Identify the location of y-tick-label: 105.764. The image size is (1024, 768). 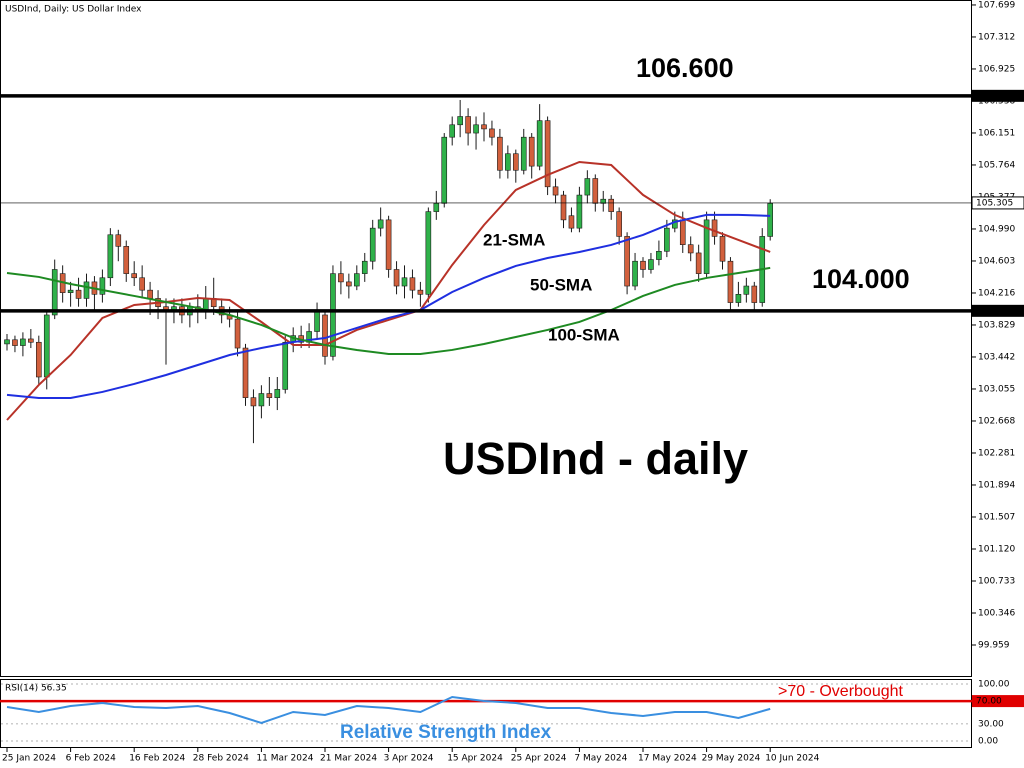
(996, 165).